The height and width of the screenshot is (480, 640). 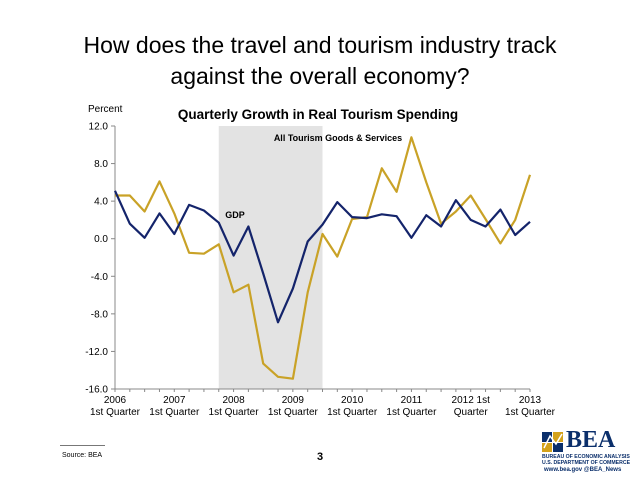 What do you see at coordinates (591, 440) in the screenshot?
I see `logo-word: BEA` at bounding box center [591, 440].